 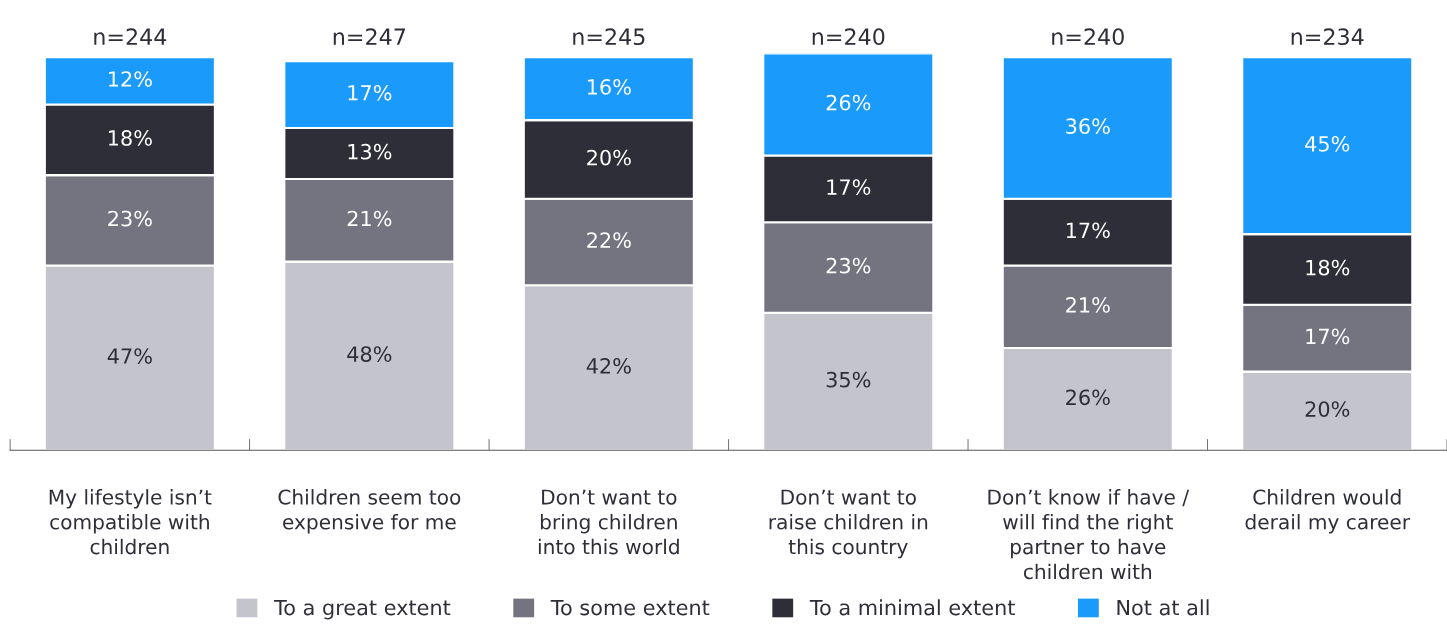 What do you see at coordinates (362, 609) in the screenshot?
I see `legend-label: To a great extent` at bounding box center [362, 609].